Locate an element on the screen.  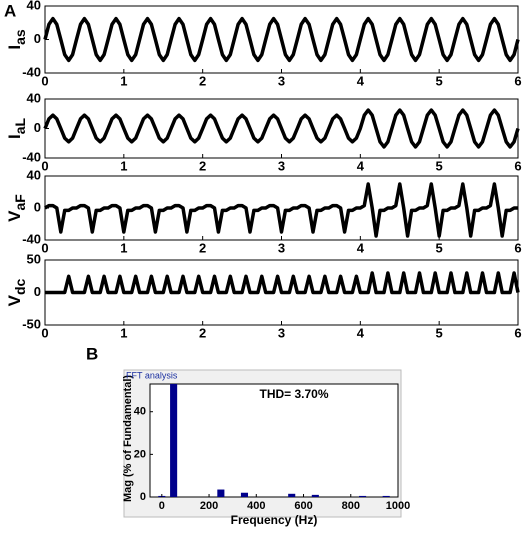
axes-box is located at coordinates (274, 440).